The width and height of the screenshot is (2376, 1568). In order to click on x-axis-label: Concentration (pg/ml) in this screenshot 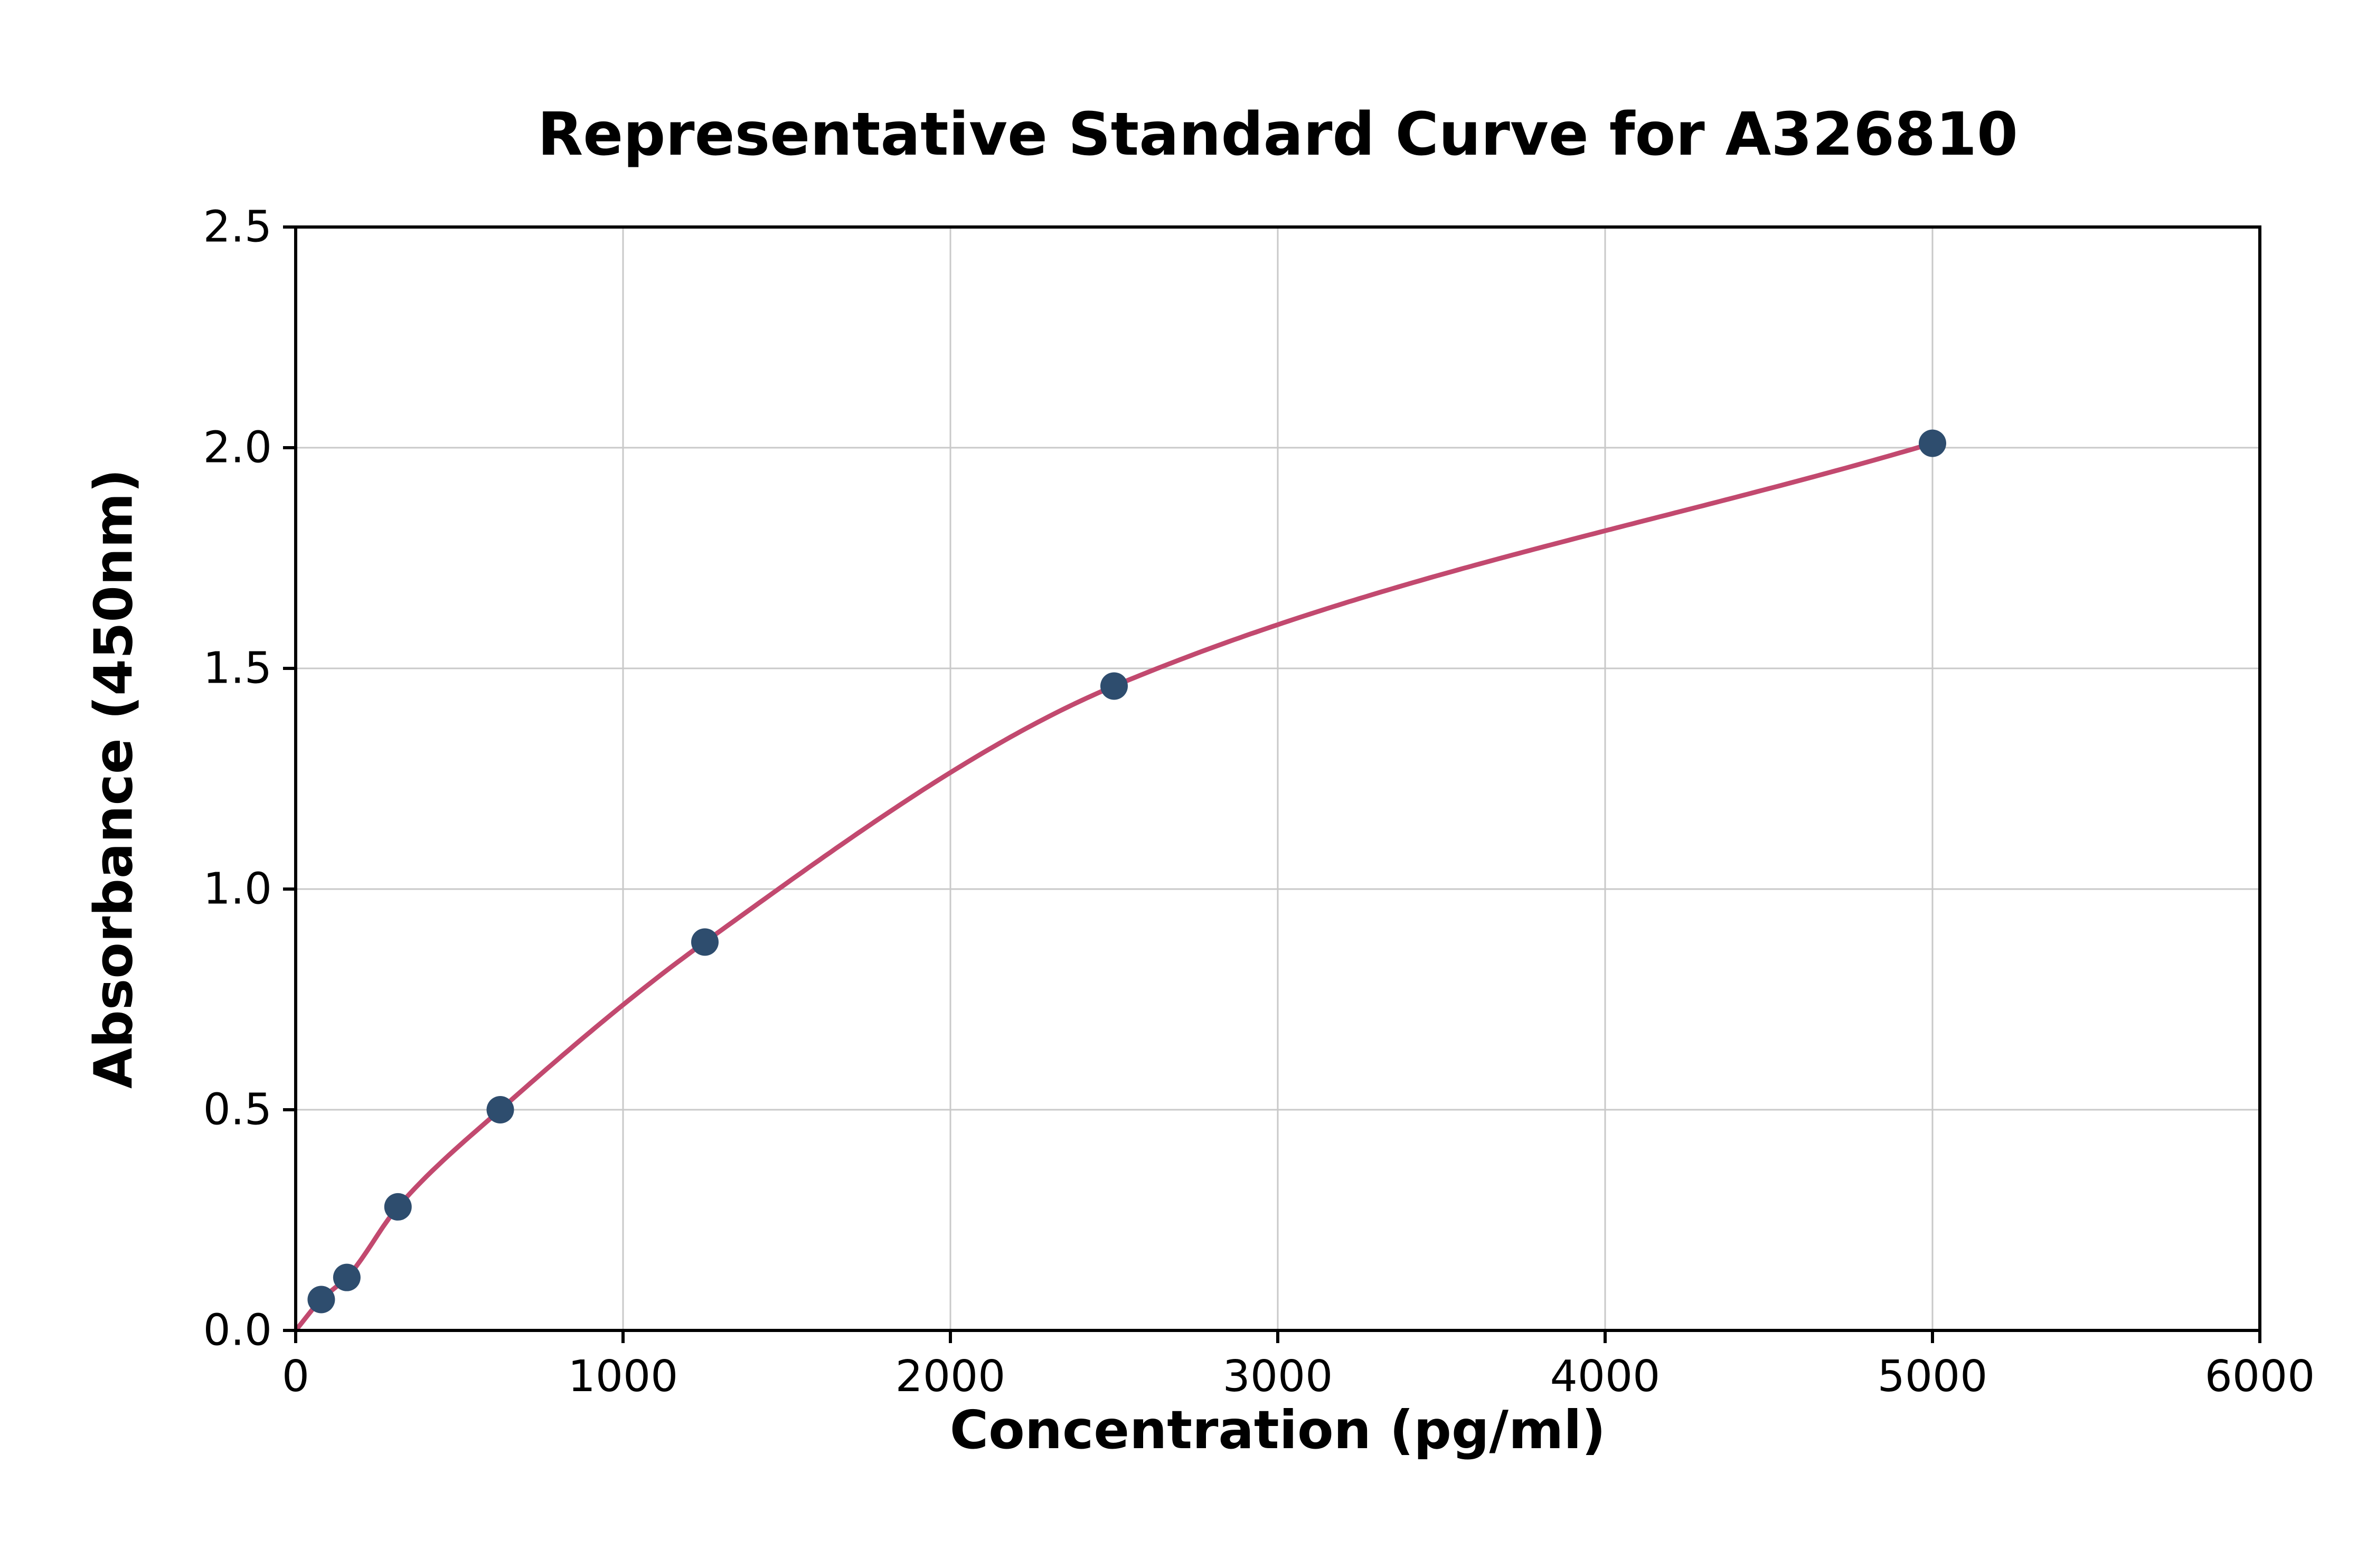, I will do `click(1278, 1430)`.